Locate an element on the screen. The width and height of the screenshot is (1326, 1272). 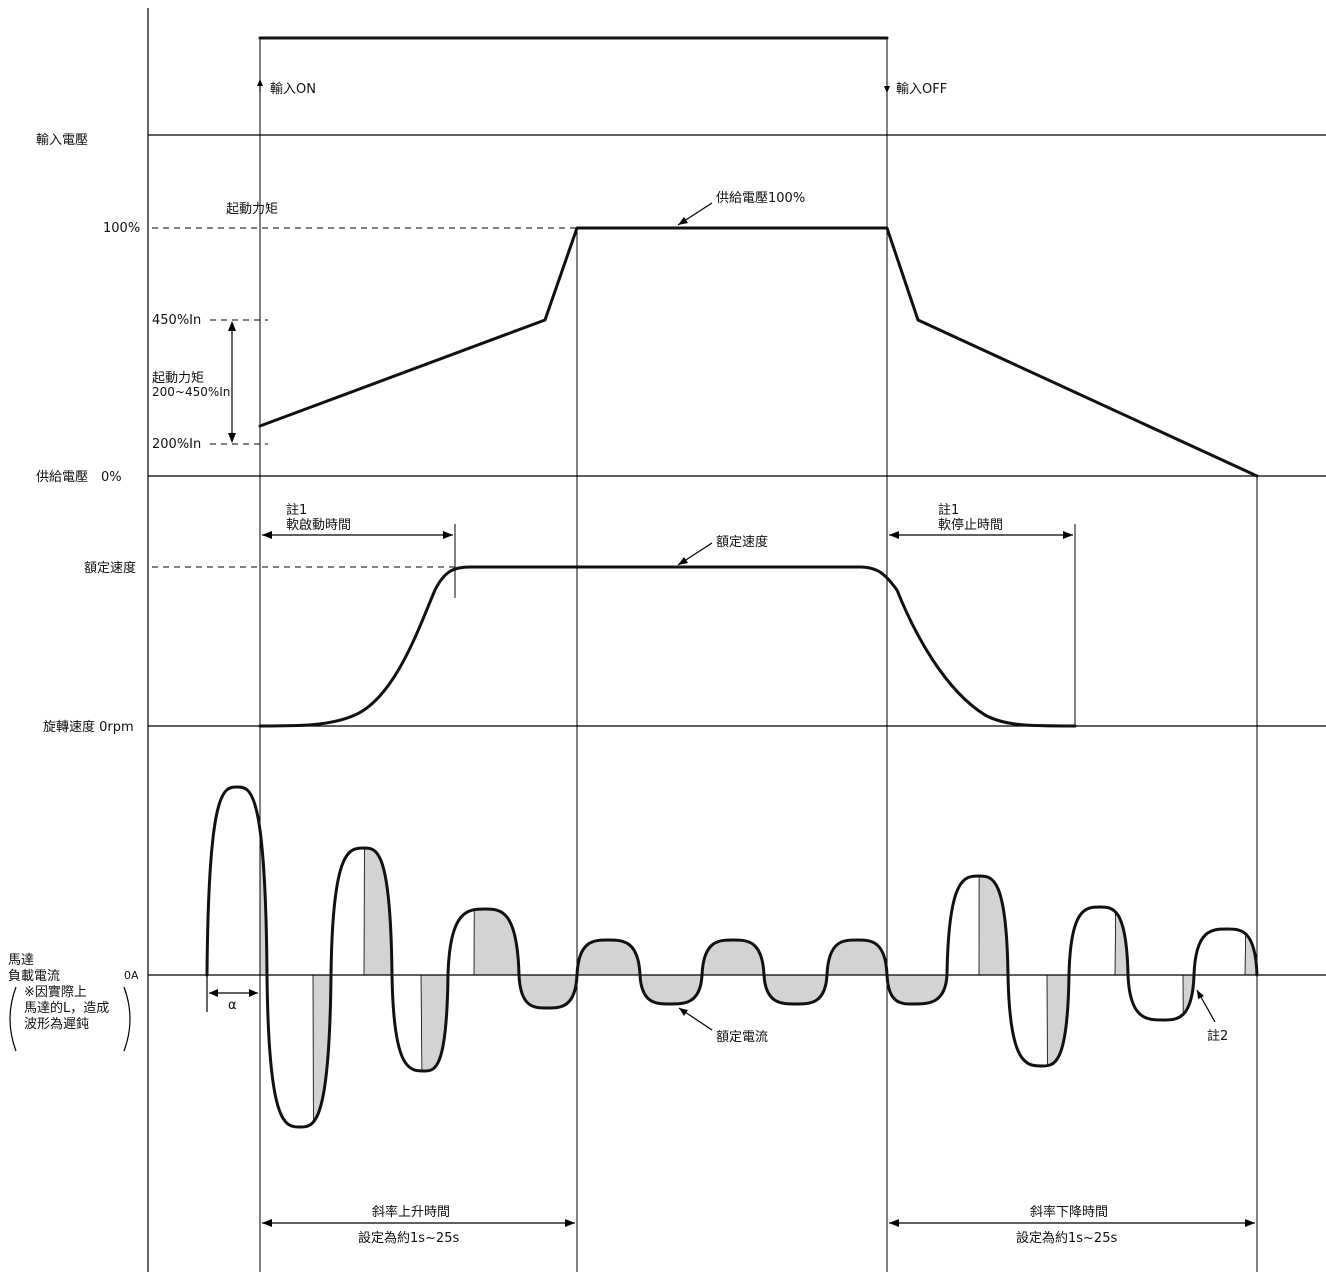
load-current-label: 負載電流 is located at coordinates (34, 976).